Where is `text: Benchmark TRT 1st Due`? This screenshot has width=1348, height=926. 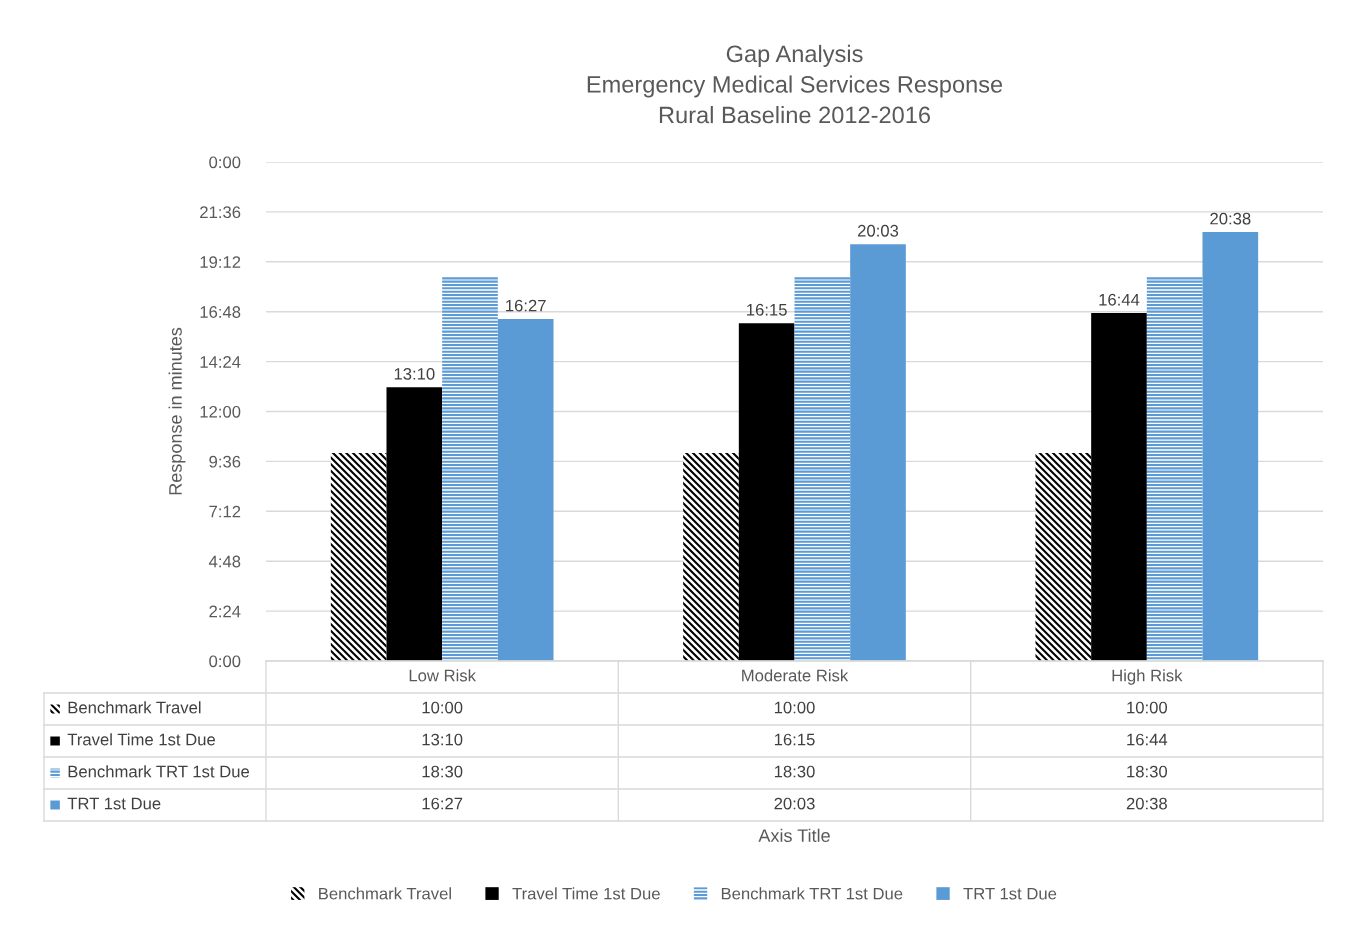
text: Benchmark TRT 1st Due is located at coordinates (812, 893).